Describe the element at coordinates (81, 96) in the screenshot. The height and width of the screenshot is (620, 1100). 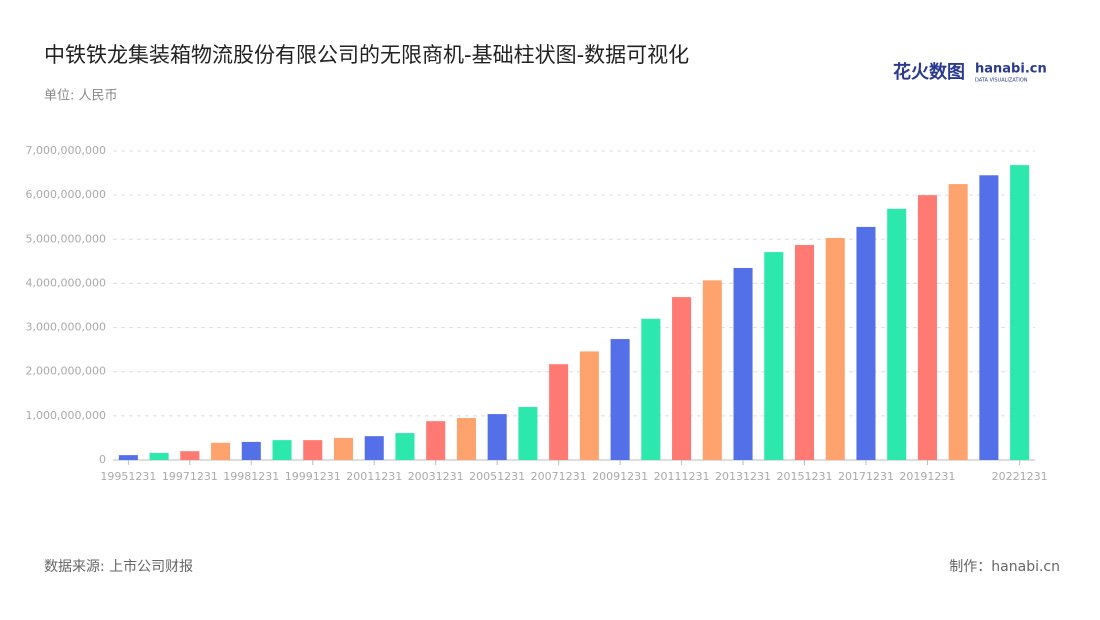
I see `chart-subtitle: 单位: 人民币` at that location.